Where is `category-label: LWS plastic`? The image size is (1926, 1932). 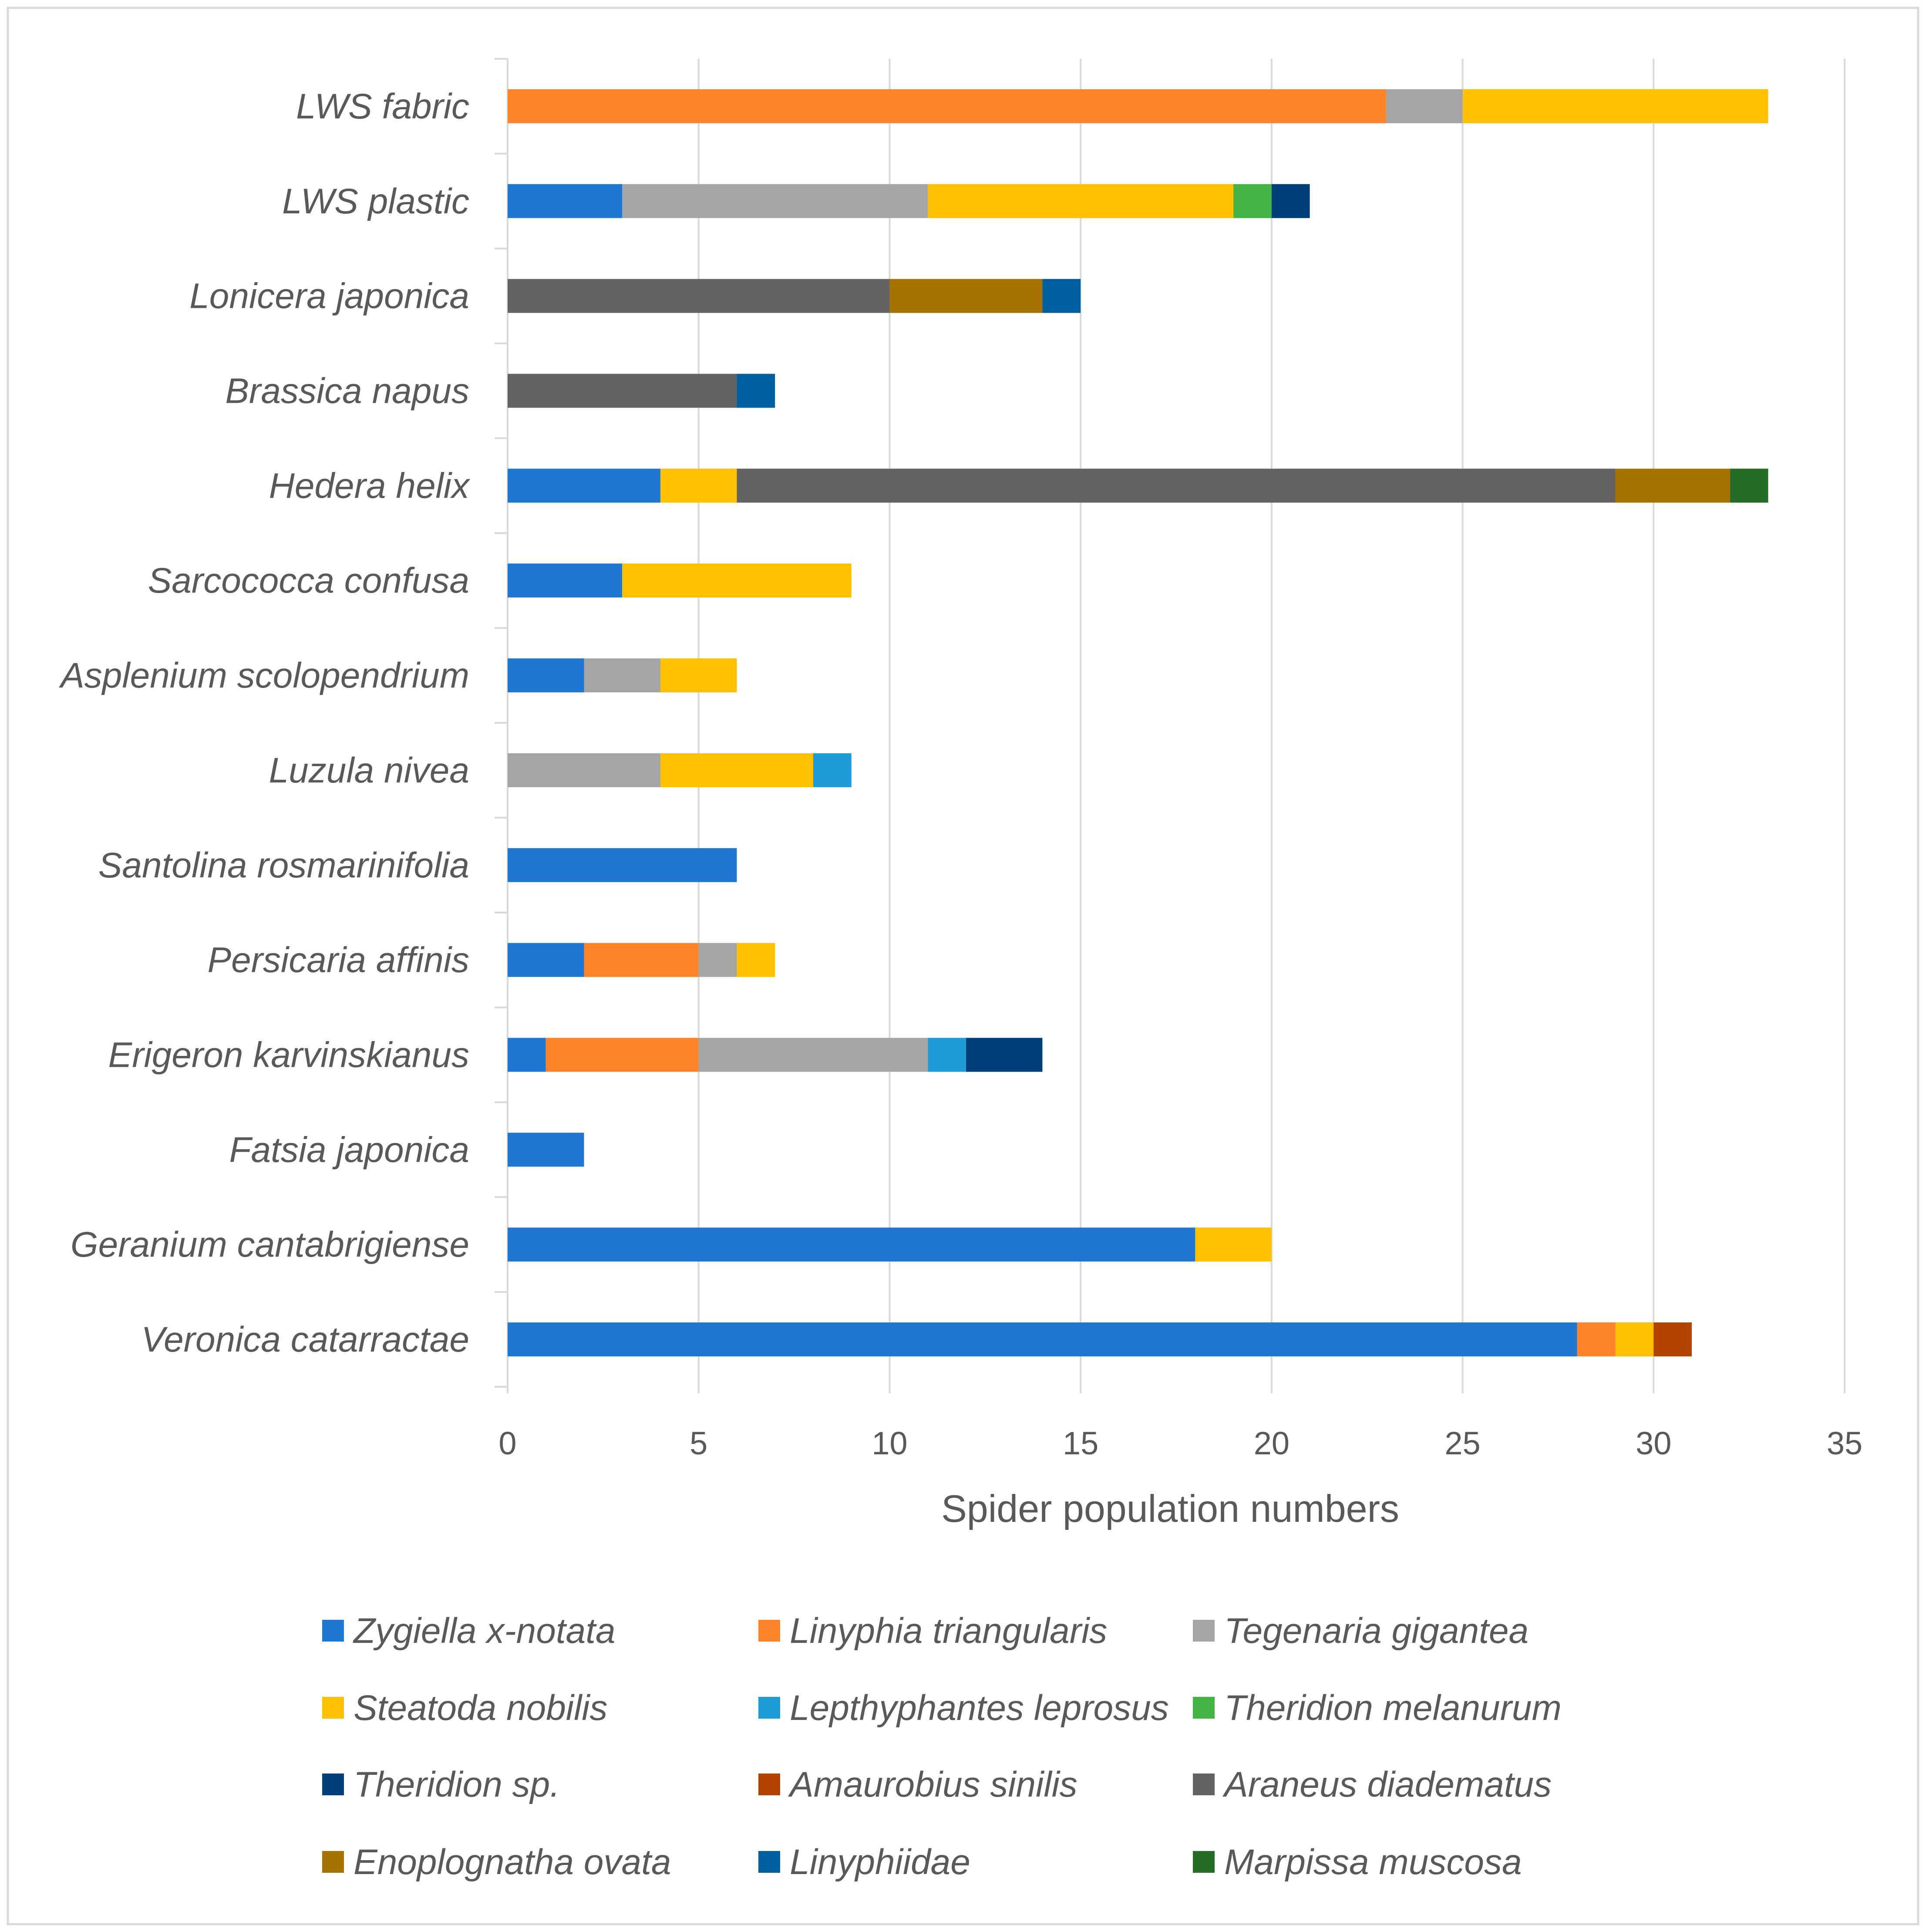 category-label: LWS plastic is located at coordinates (376, 201).